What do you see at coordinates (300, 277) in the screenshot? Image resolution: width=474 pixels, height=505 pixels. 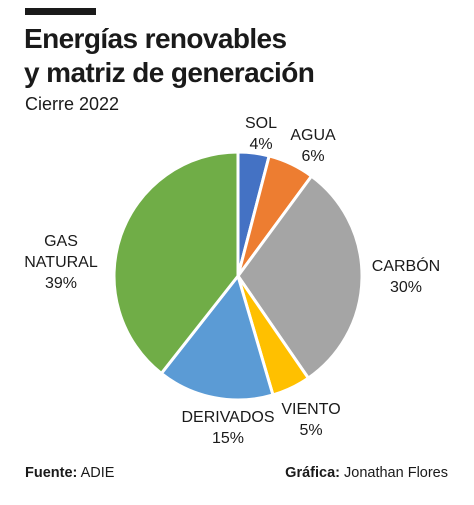 I see `pie-slice-carbón` at bounding box center [300, 277].